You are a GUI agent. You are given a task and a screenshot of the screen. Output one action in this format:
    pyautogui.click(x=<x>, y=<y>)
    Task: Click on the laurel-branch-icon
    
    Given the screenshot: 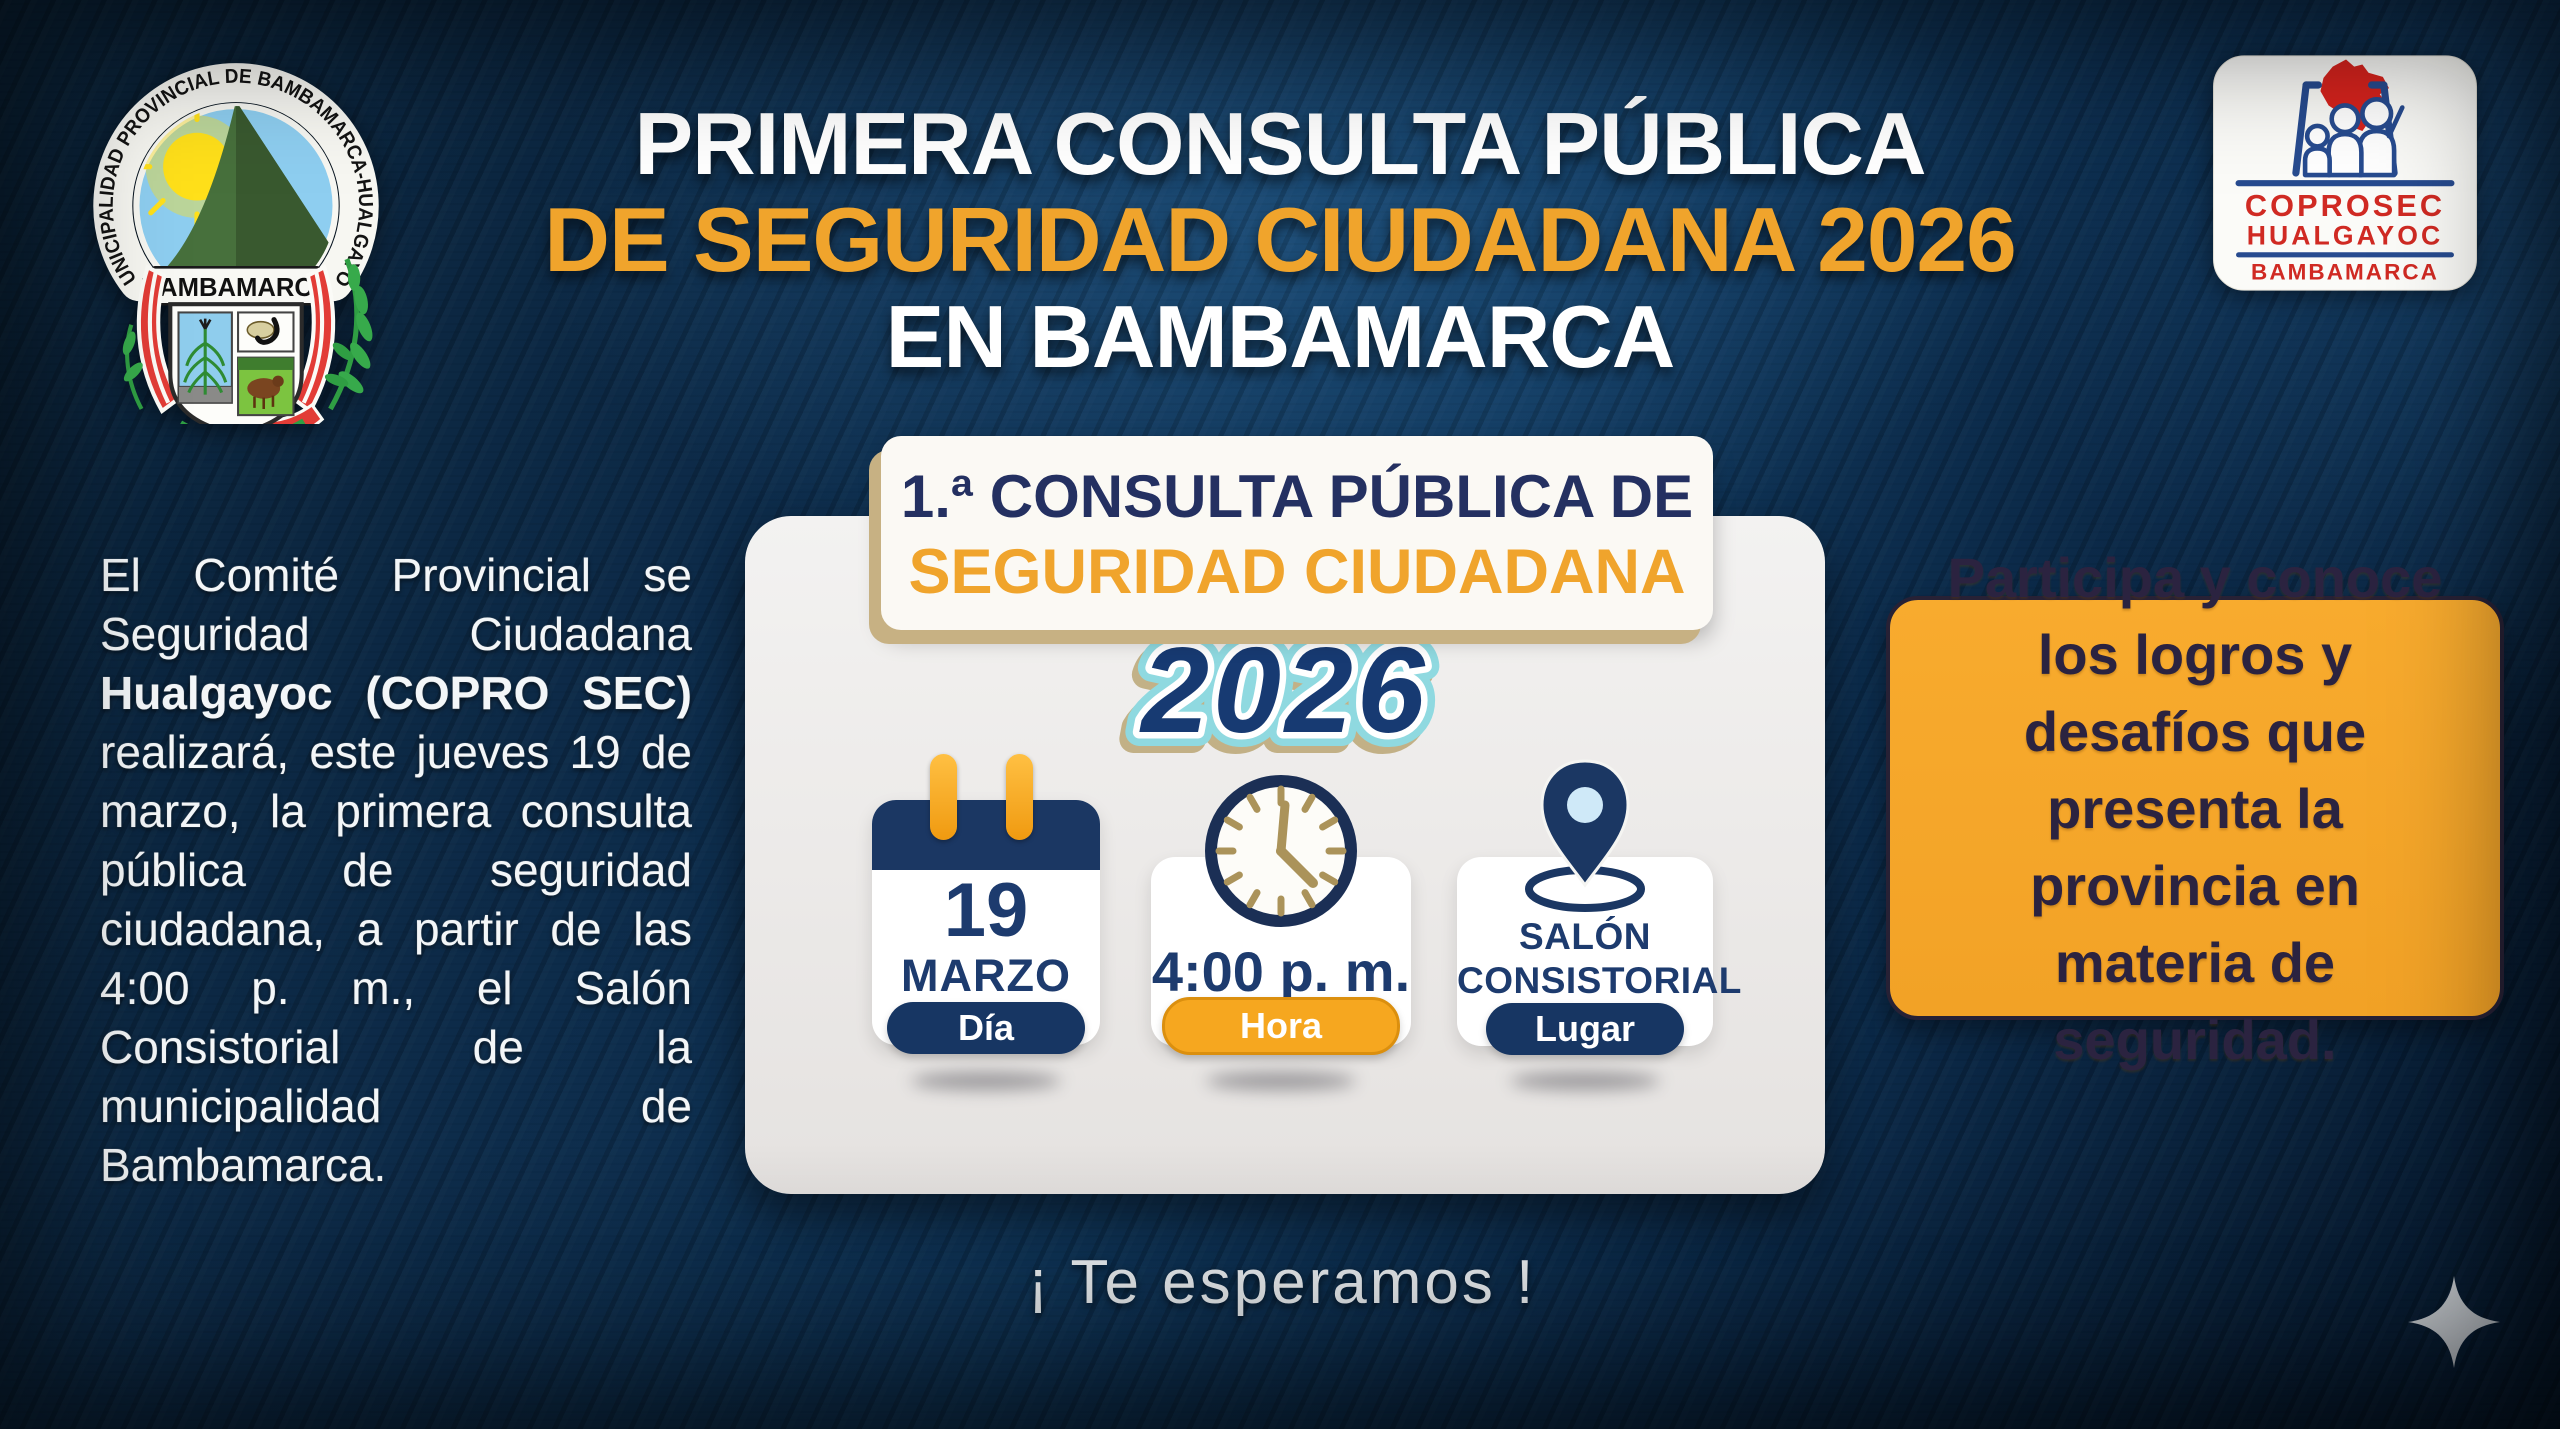 What is the action you would take?
    pyautogui.click(x=247, y=341)
    